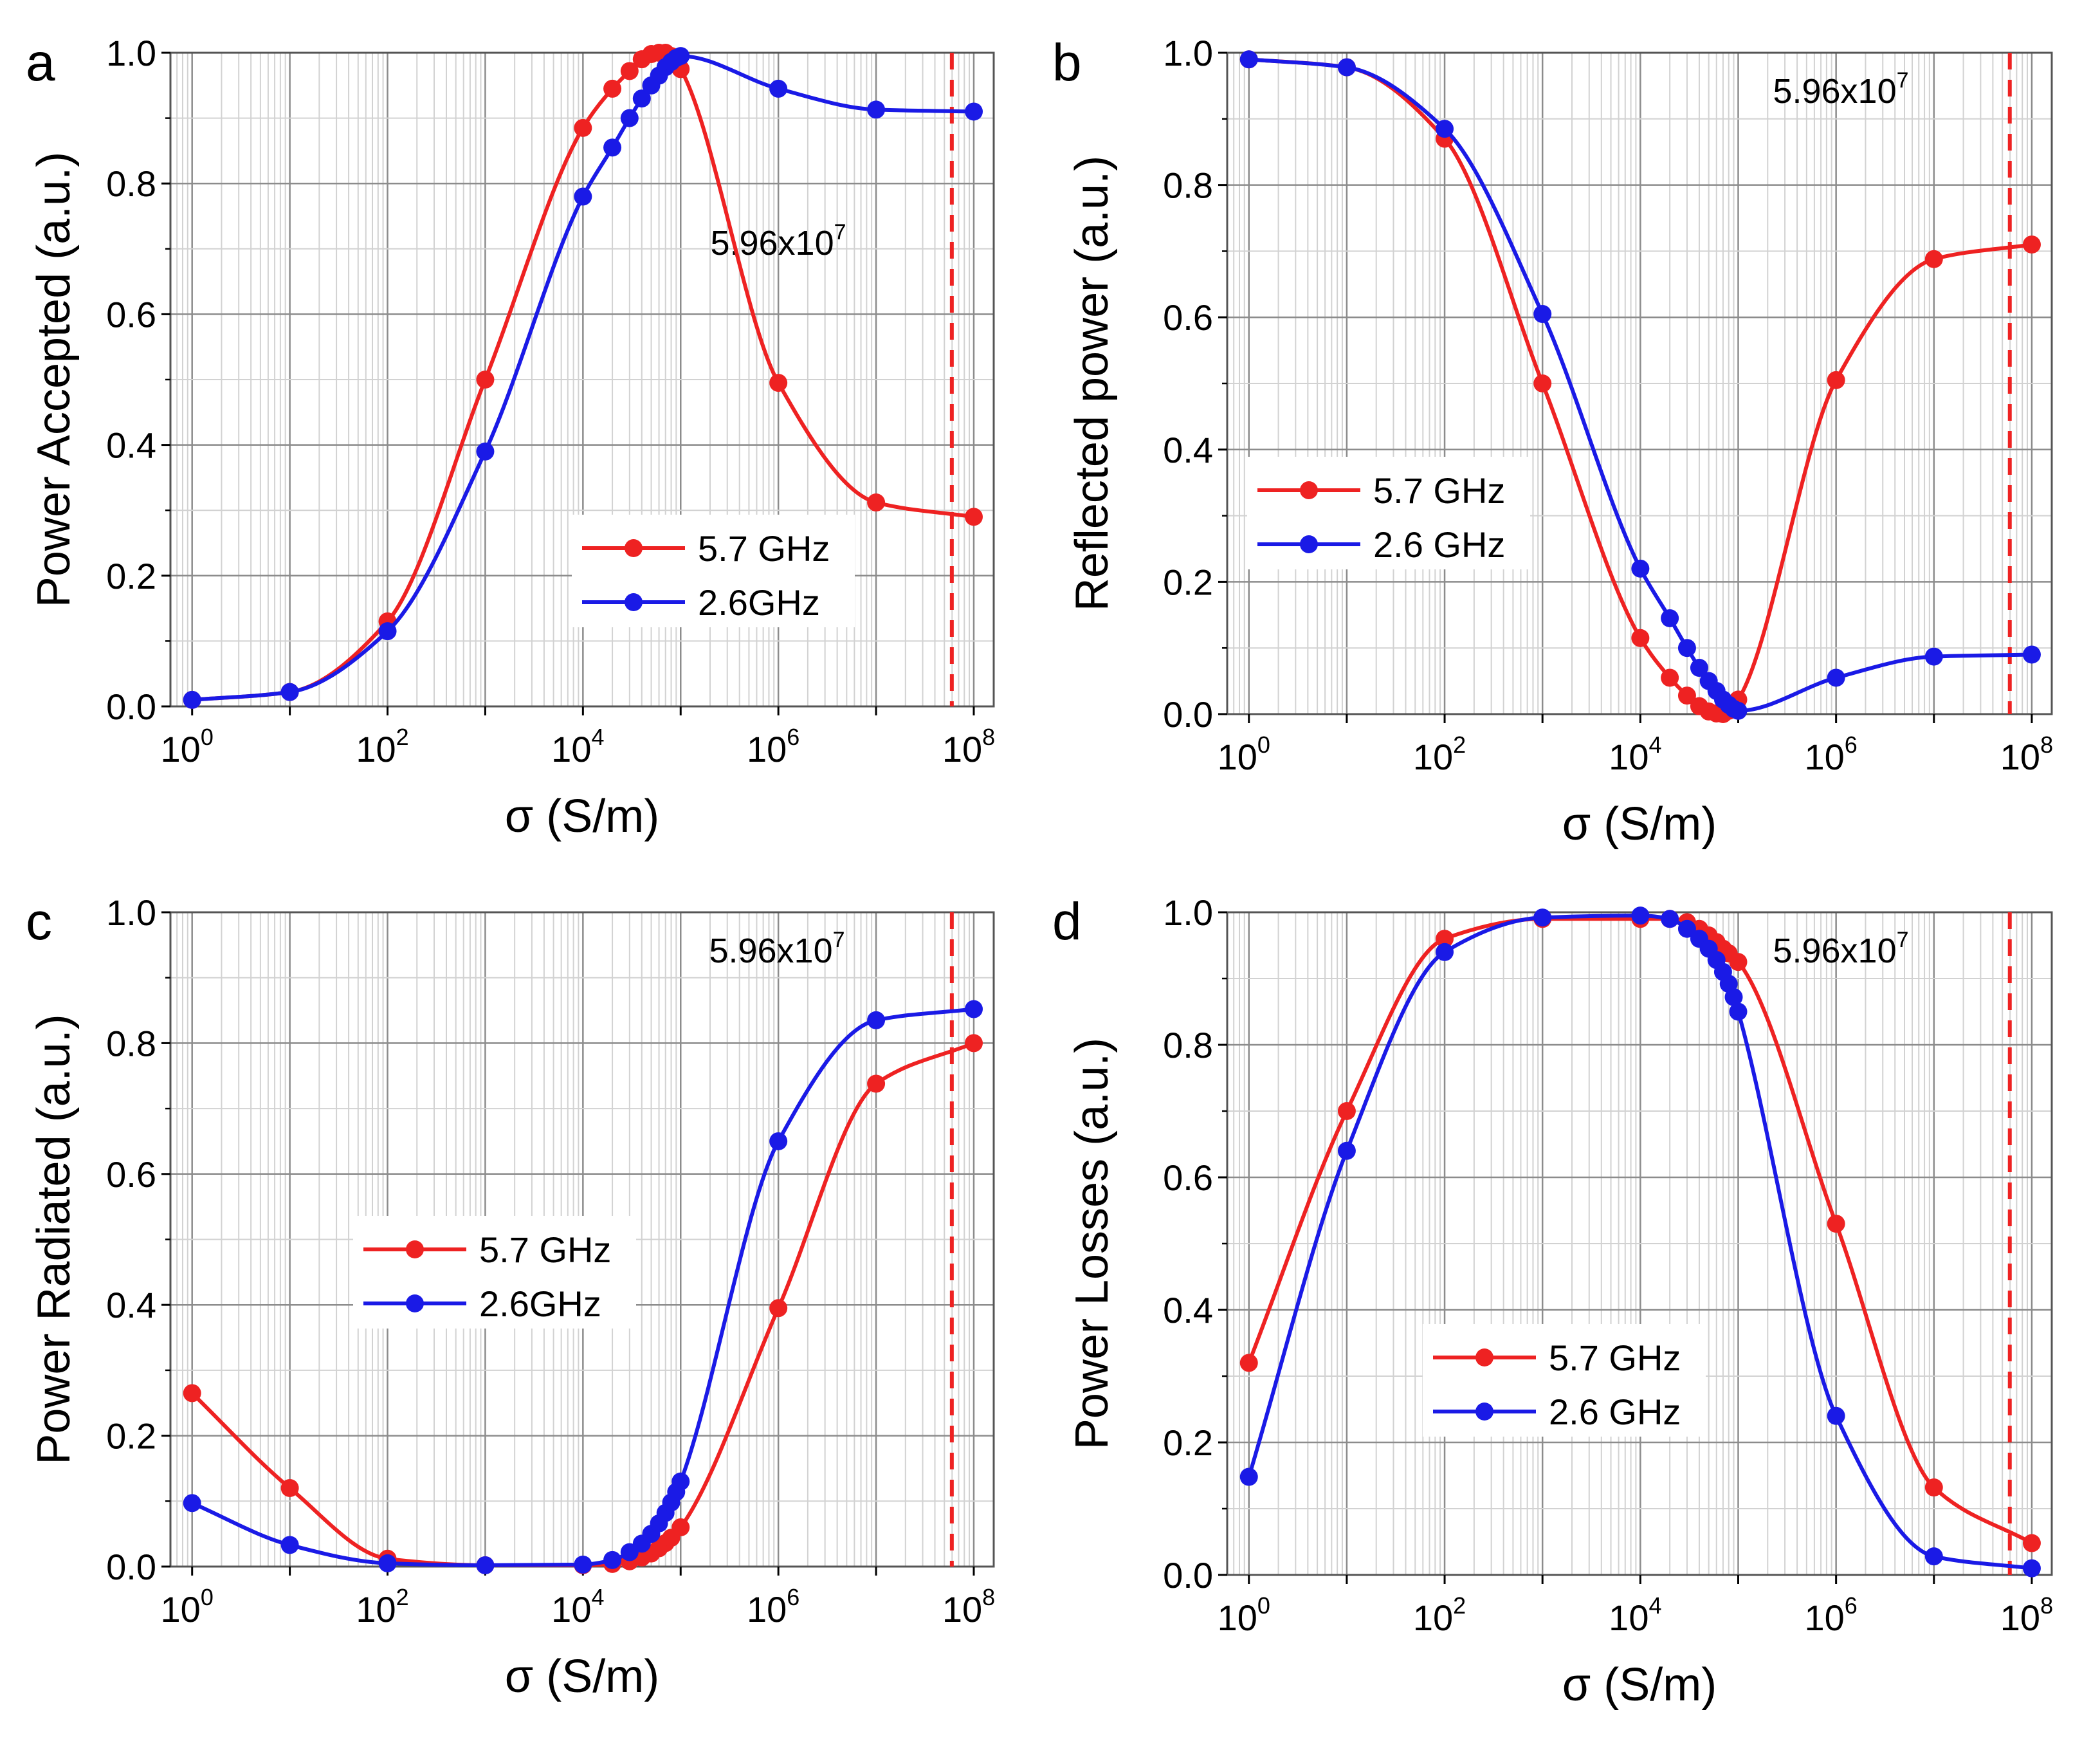  What do you see at coordinates (54, 379) in the screenshot?
I see `y-axis-title: Power Accepted (a.u.)` at bounding box center [54, 379].